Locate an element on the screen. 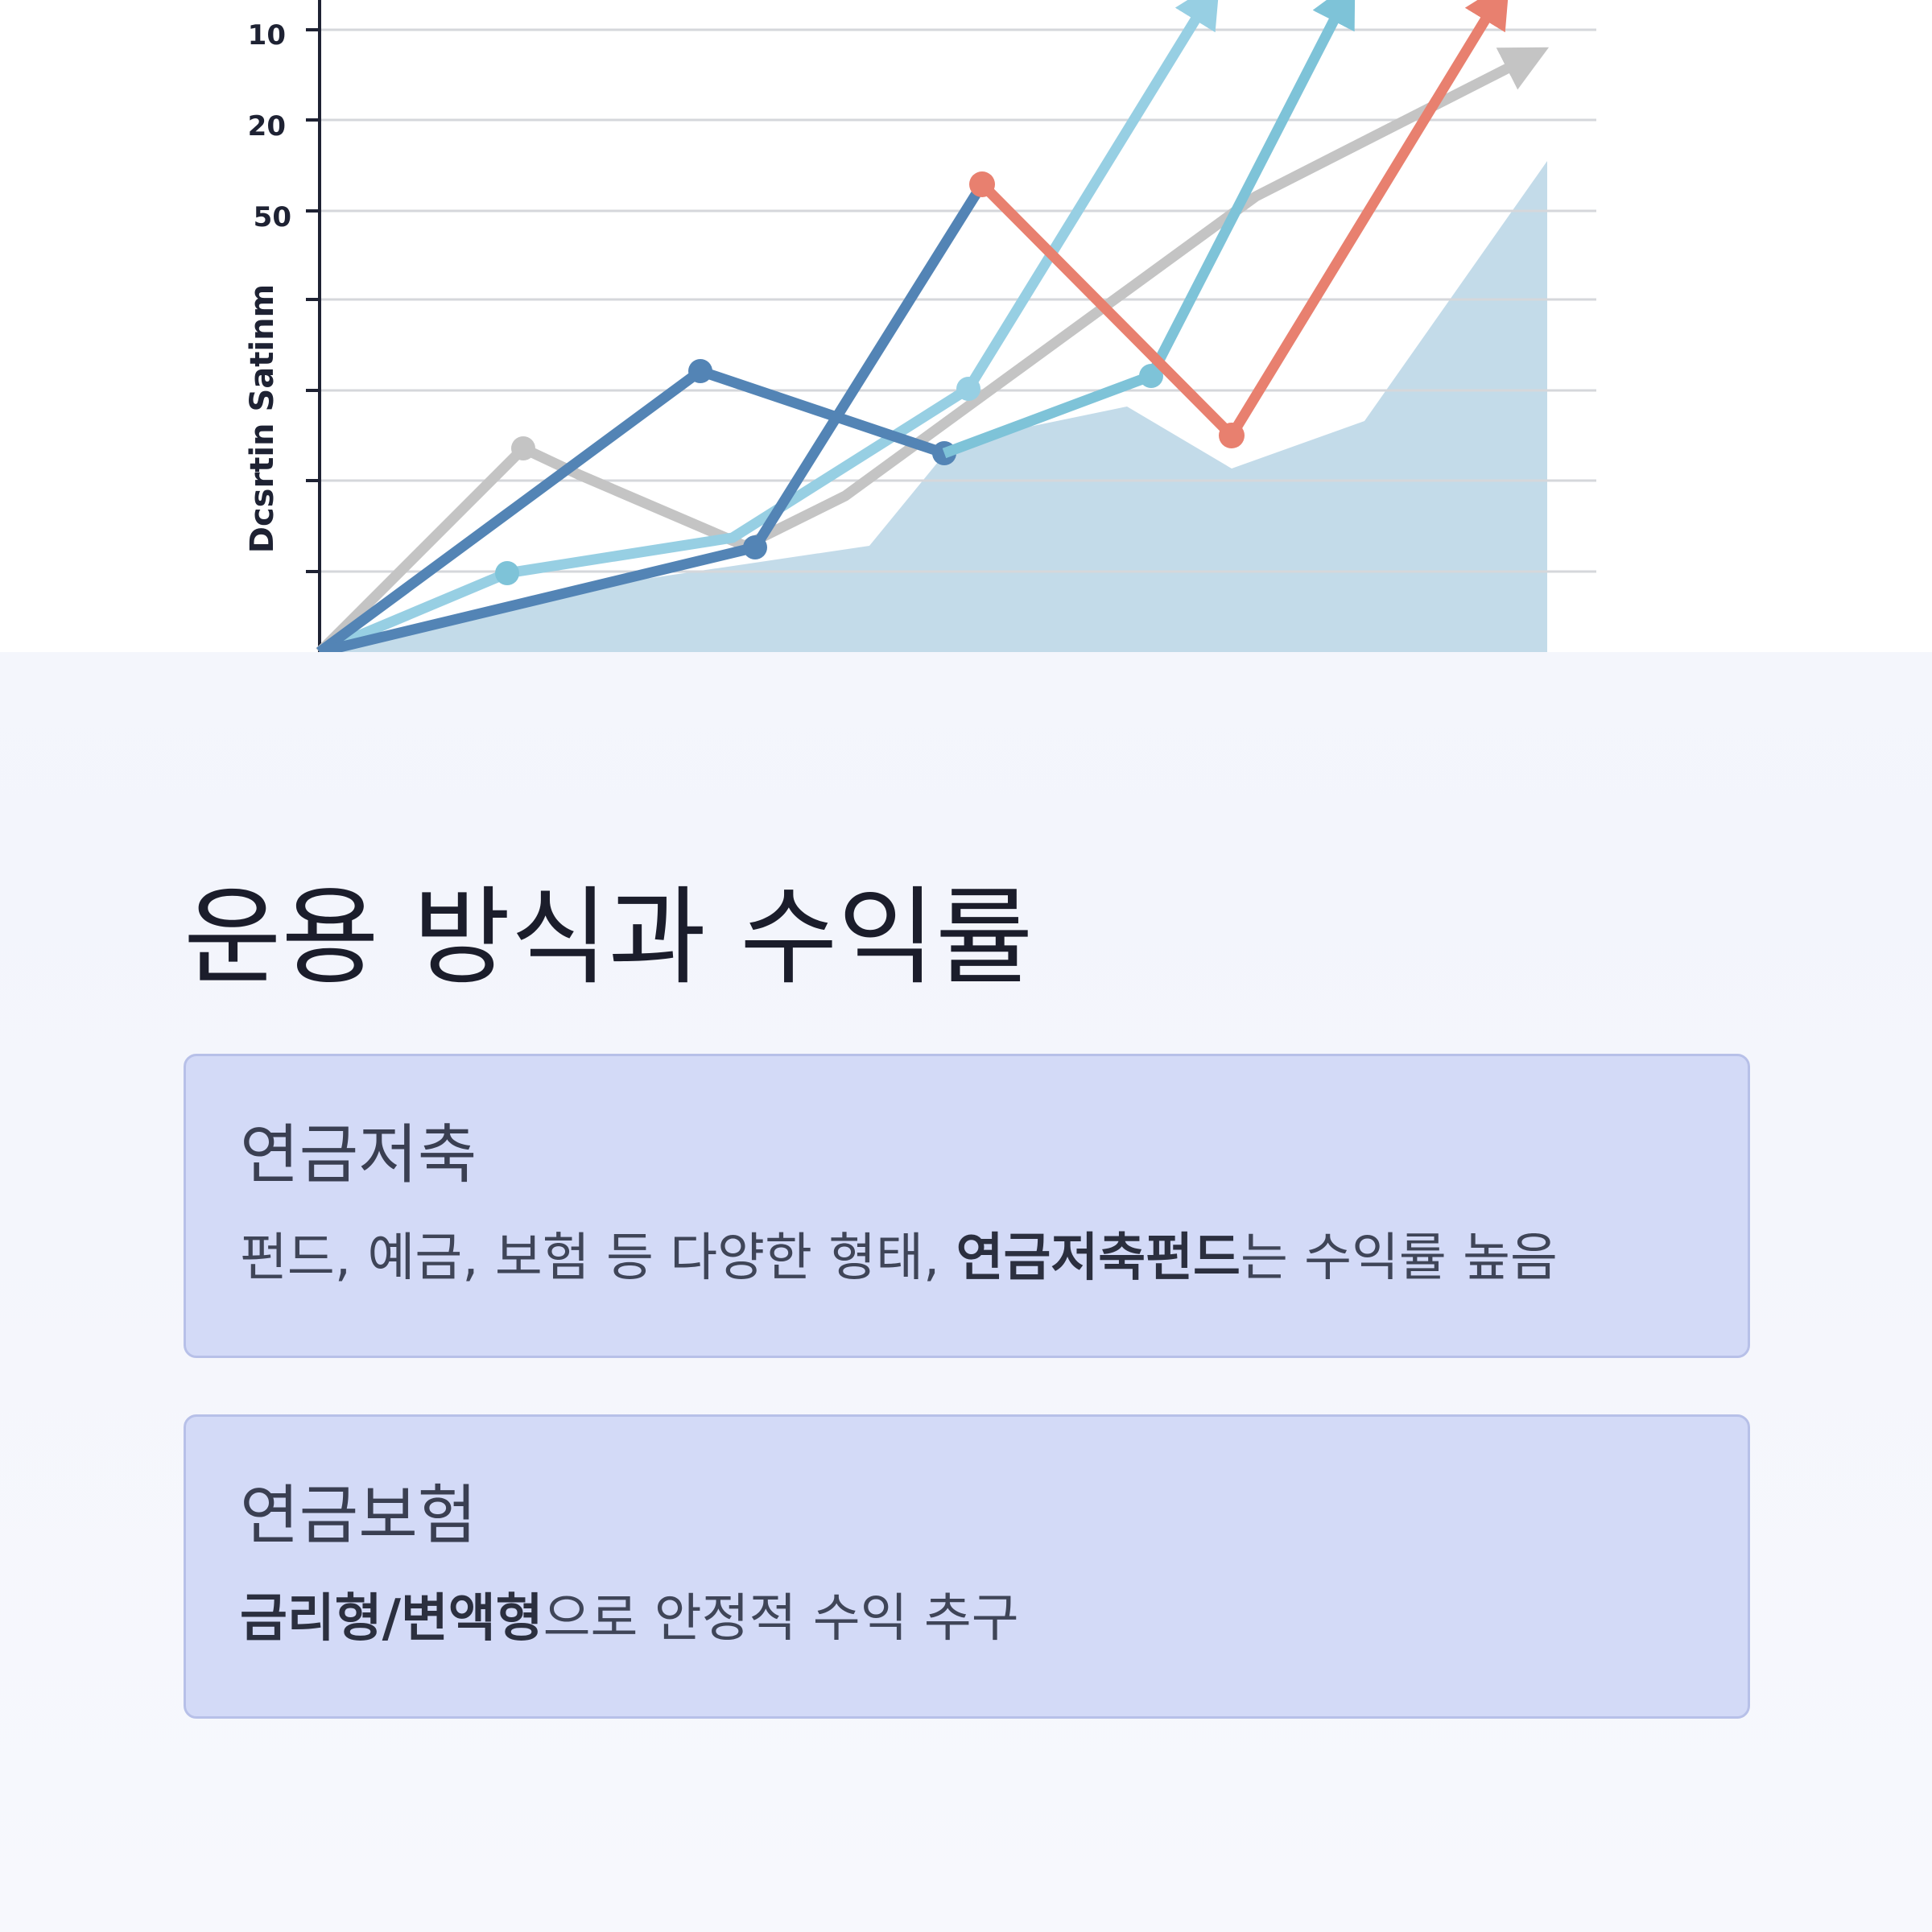  card-pension-insurance: 연금보험 금리형/변액형으로 안정적 수익 추구 is located at coordinates (967, 1566).